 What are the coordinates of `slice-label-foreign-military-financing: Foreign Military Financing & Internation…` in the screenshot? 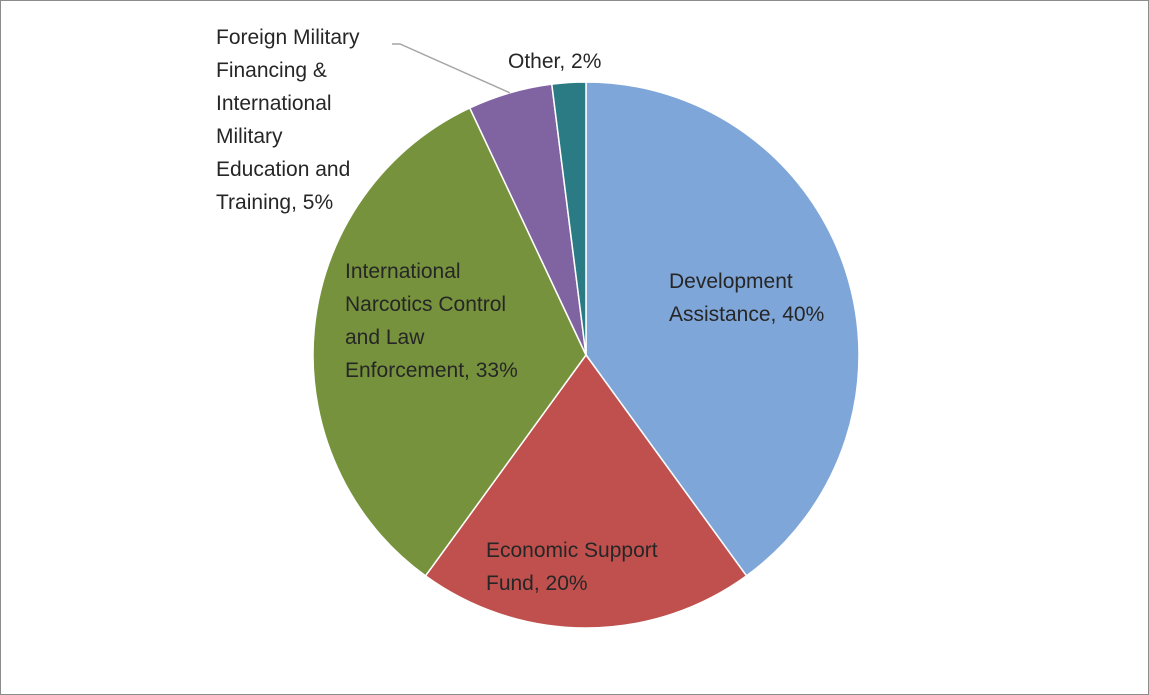 It's located at (290, 120).